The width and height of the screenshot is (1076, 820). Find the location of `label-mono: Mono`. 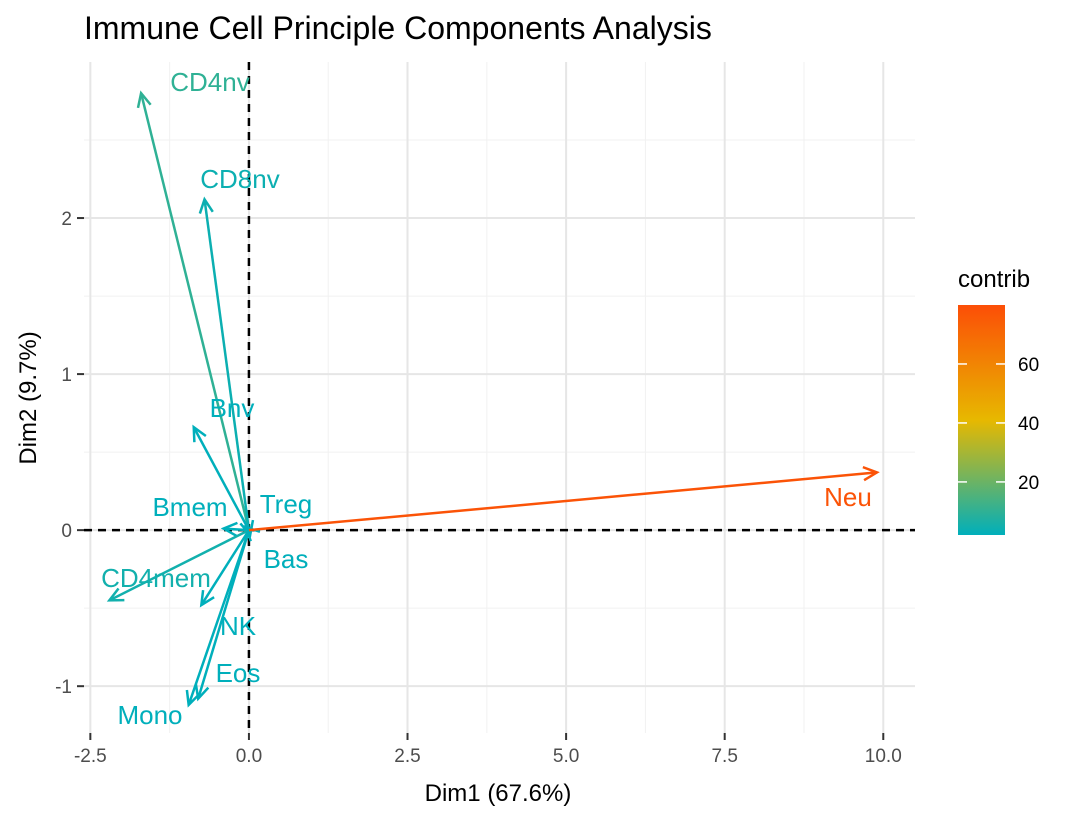

label-mono: Mono is located at coordinates (149, 715).